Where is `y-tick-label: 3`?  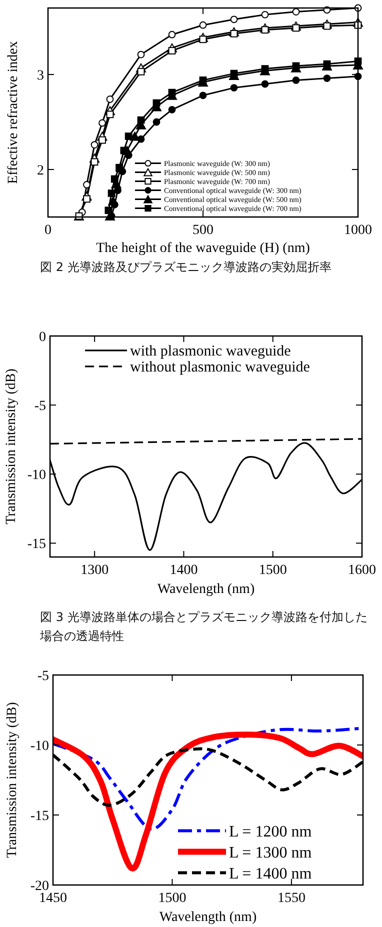 y-tick-label: 3 is located at coordinates (40, 76).